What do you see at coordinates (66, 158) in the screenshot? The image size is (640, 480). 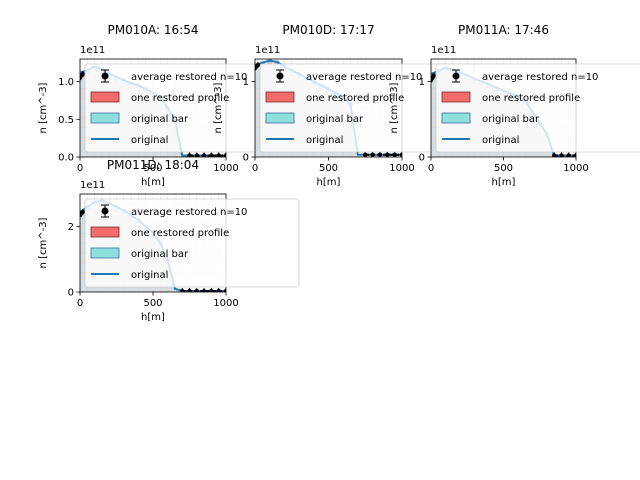 I see `y-tick-label: 0.0` at bounding box center [66, 158].